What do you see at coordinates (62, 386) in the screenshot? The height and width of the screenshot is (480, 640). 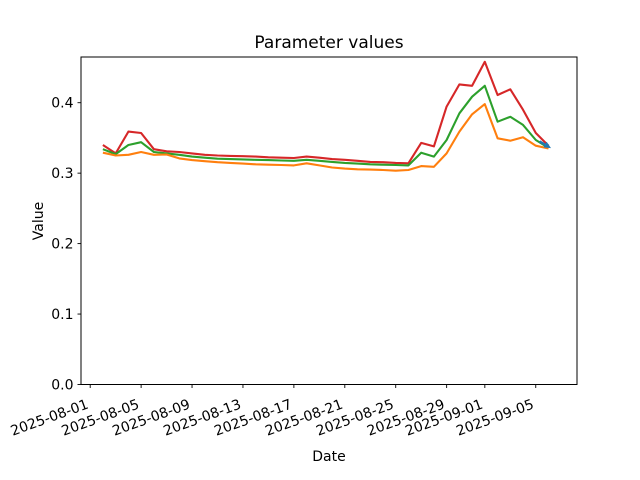 I see `y-tick-label: 0.0` at bounding box center [62, 386].